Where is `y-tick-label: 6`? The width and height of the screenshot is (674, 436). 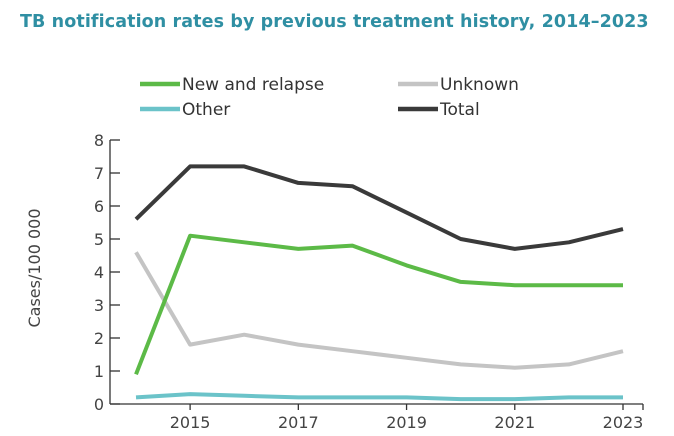
y-tick-label: 6 is located at coordinates (99, 206).